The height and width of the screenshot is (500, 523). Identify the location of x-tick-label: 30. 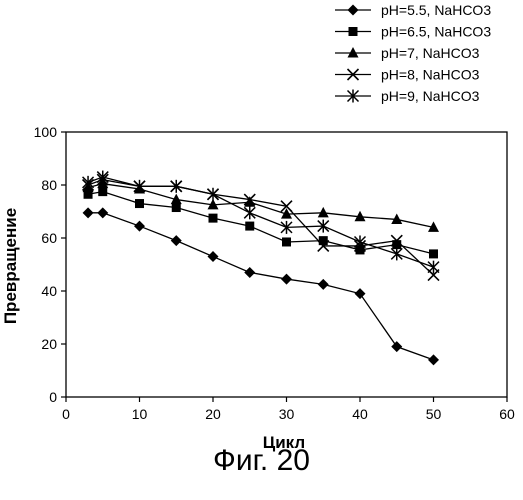
(287, 414).